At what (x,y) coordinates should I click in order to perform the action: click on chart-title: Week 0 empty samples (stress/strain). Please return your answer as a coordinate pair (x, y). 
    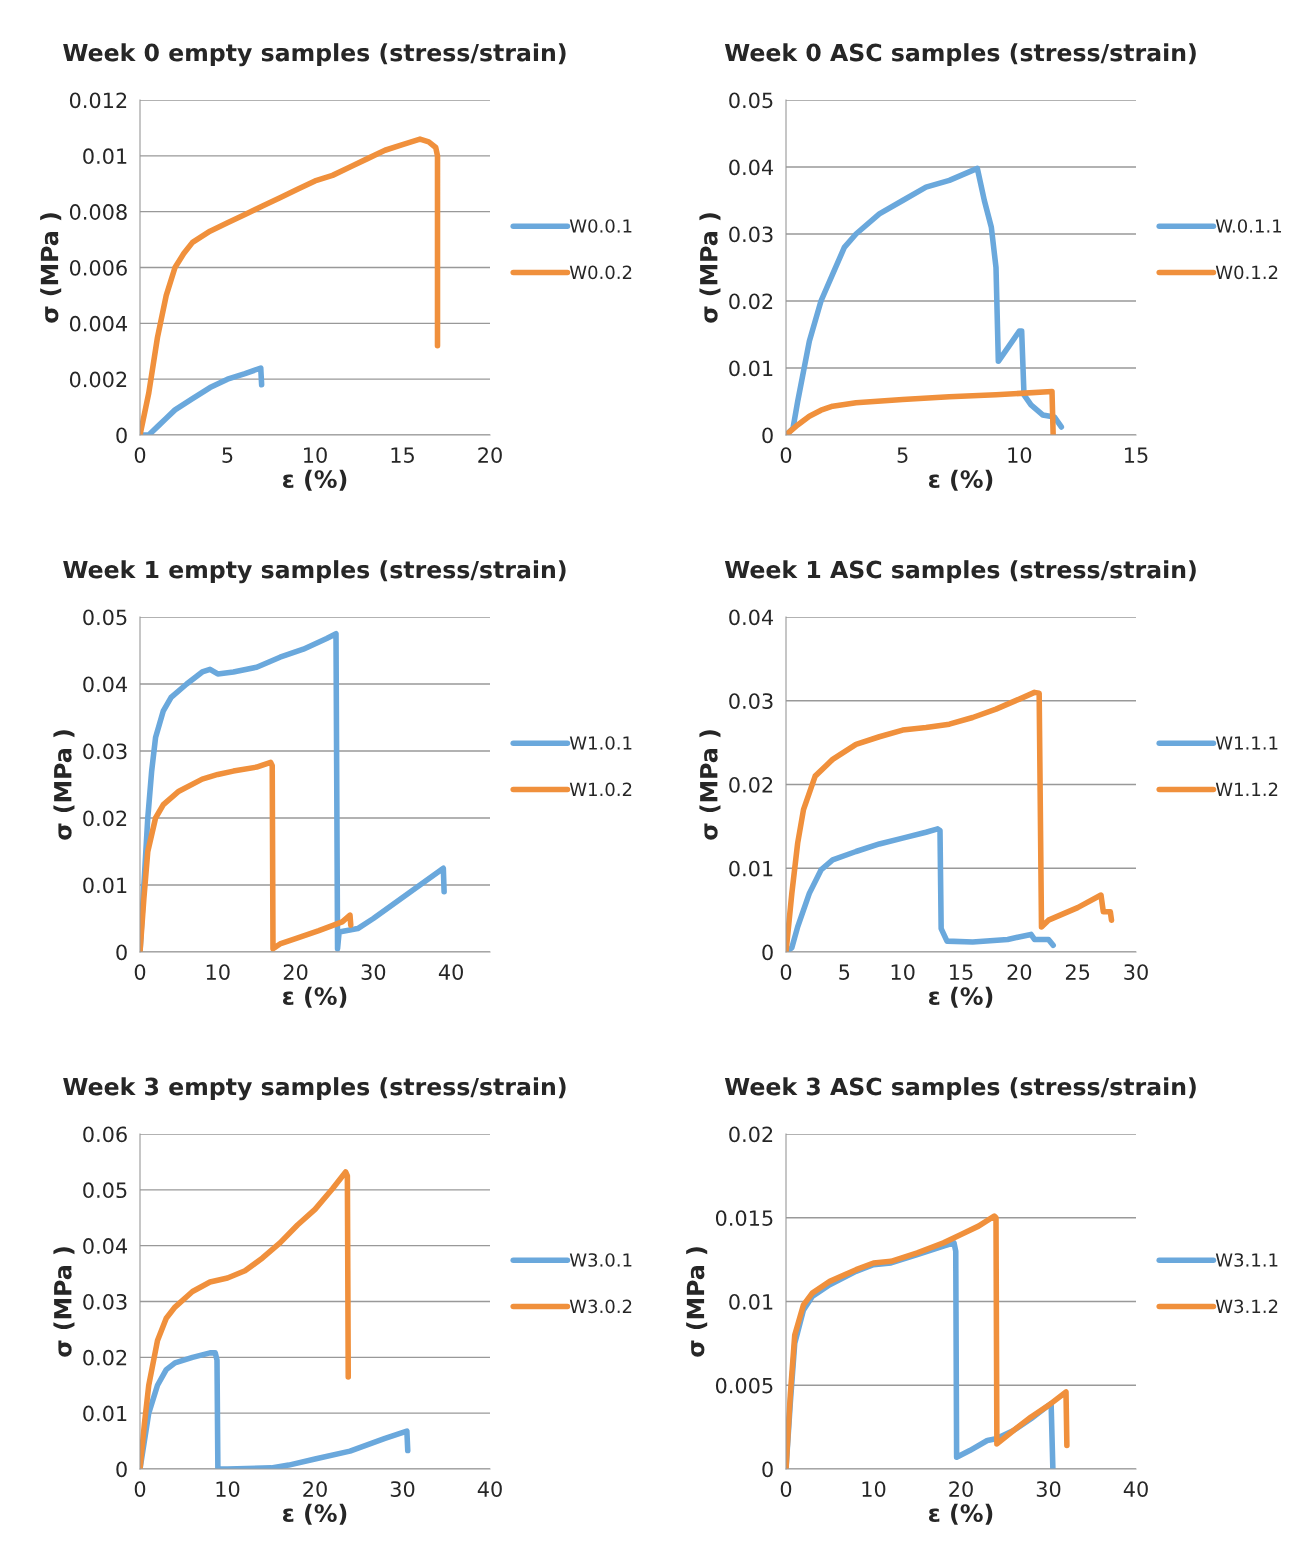
    Looking at the image, I should click on (314, 55).